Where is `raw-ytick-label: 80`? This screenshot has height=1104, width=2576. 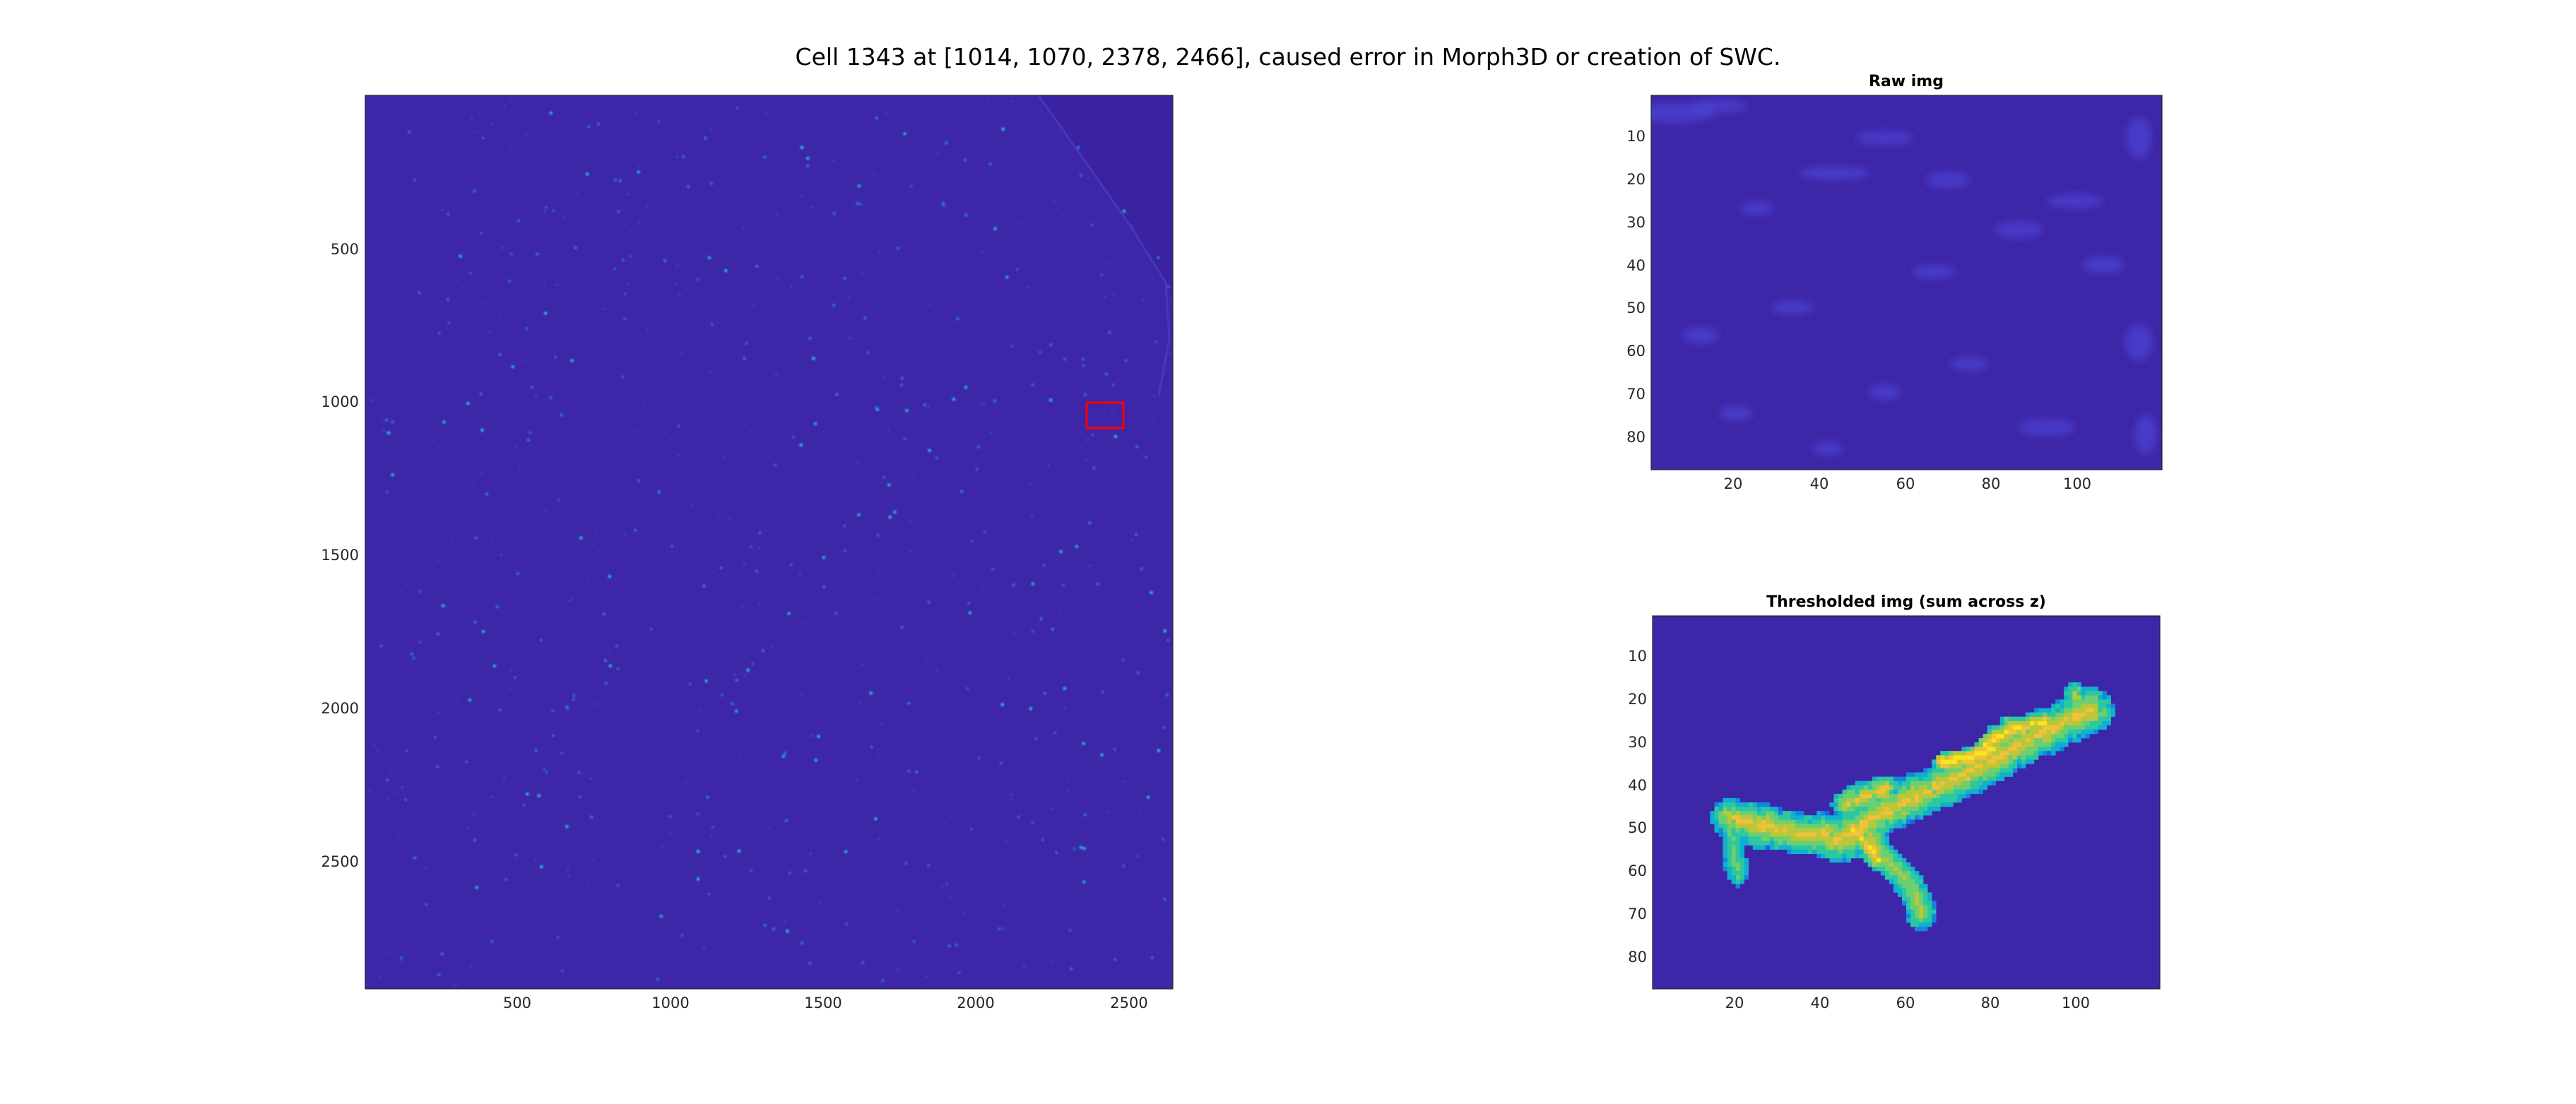 raw-ytick-label: 80 is located at coordinates (1636, 437).